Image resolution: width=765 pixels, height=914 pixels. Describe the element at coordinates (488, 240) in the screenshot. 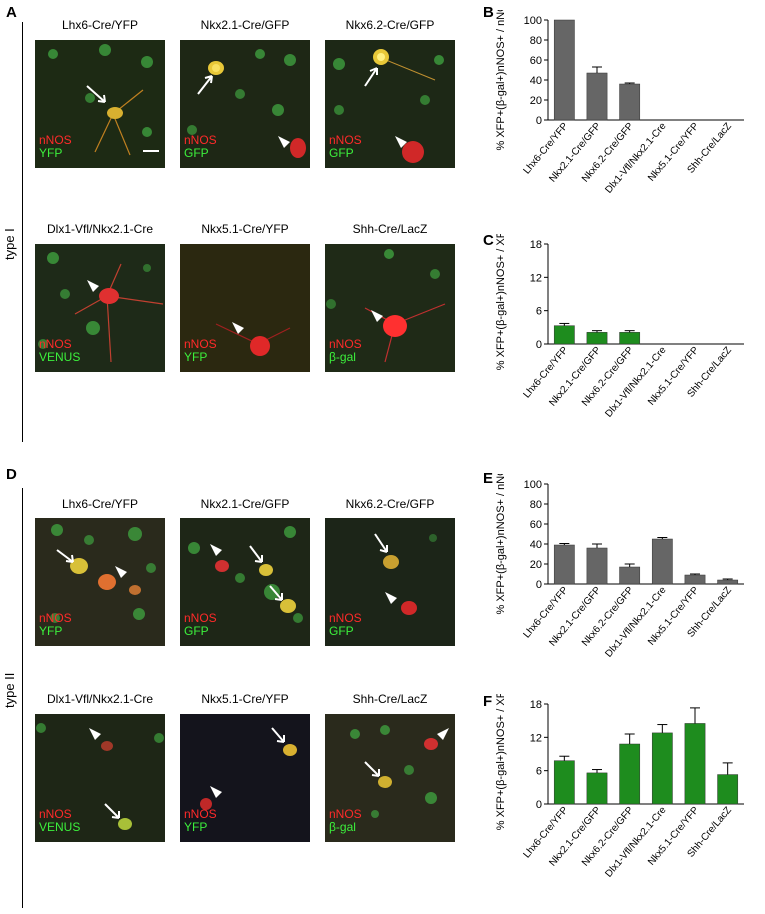

I see `panel-letter-c: C` at that location.